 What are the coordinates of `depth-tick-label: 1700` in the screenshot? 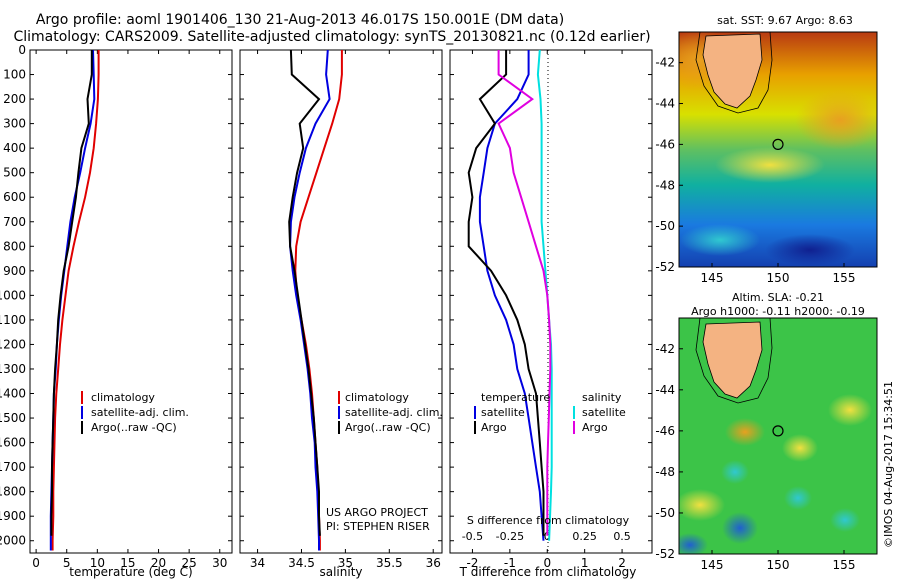 It's located at (13, 467).